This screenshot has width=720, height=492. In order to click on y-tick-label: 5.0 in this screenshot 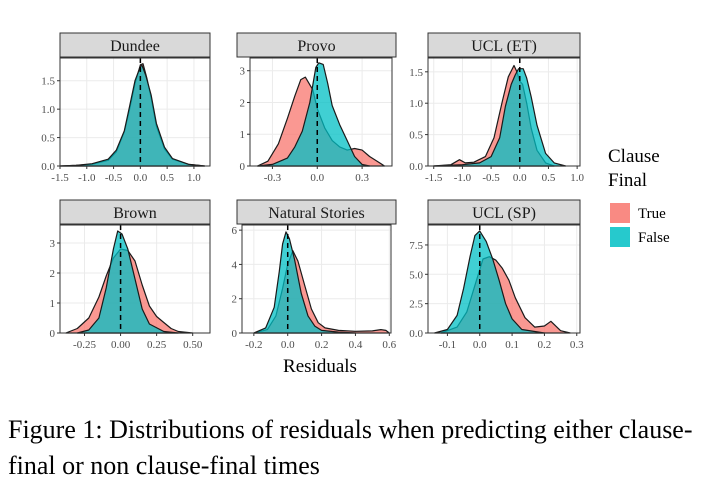, I will do `click(416, 275)`.